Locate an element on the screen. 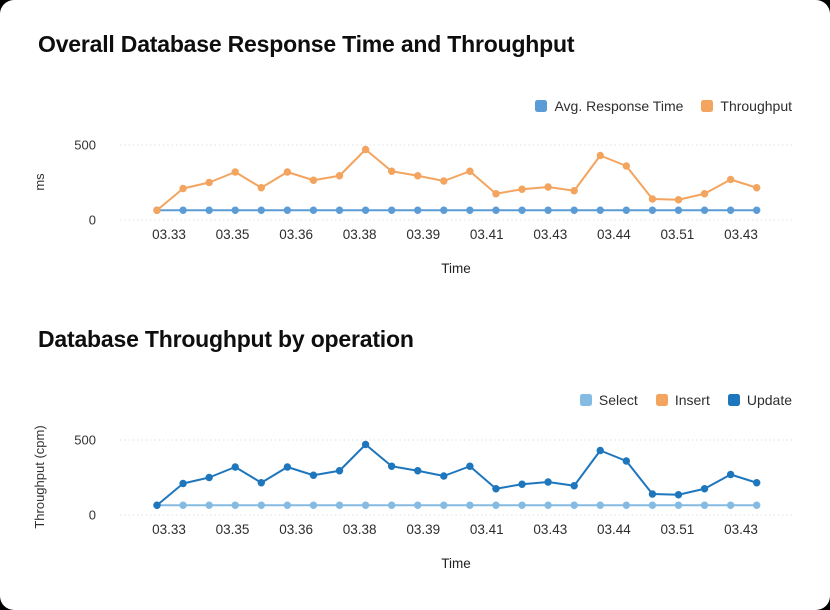 This screenshot has height=610, width=830. legend-item-insert: Insert is located at coordinates (682, 400).